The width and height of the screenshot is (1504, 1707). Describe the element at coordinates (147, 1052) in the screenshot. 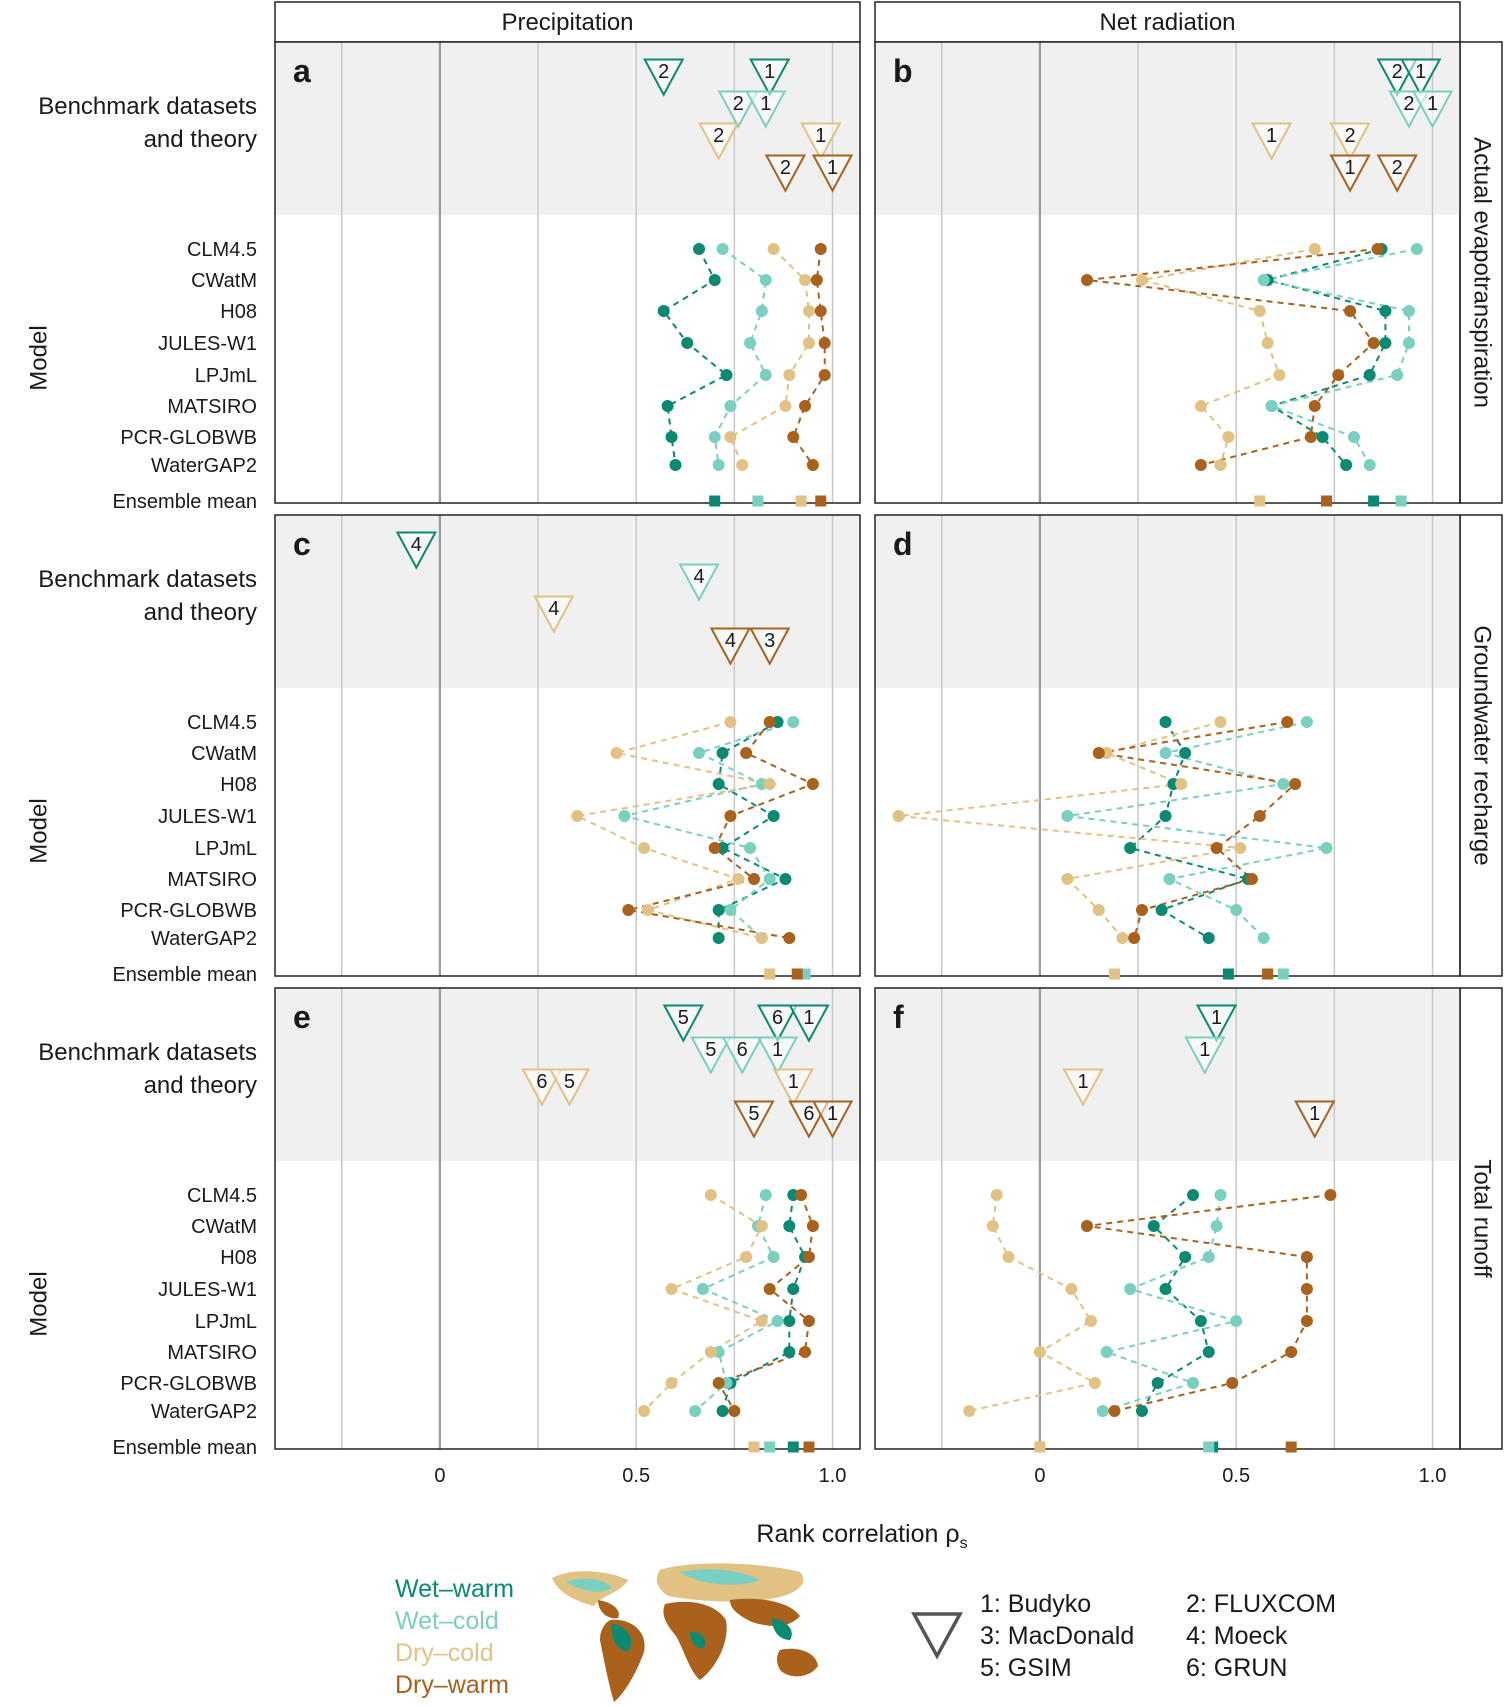

I see `bench-label-line1: Benchmark datasets` at that location.